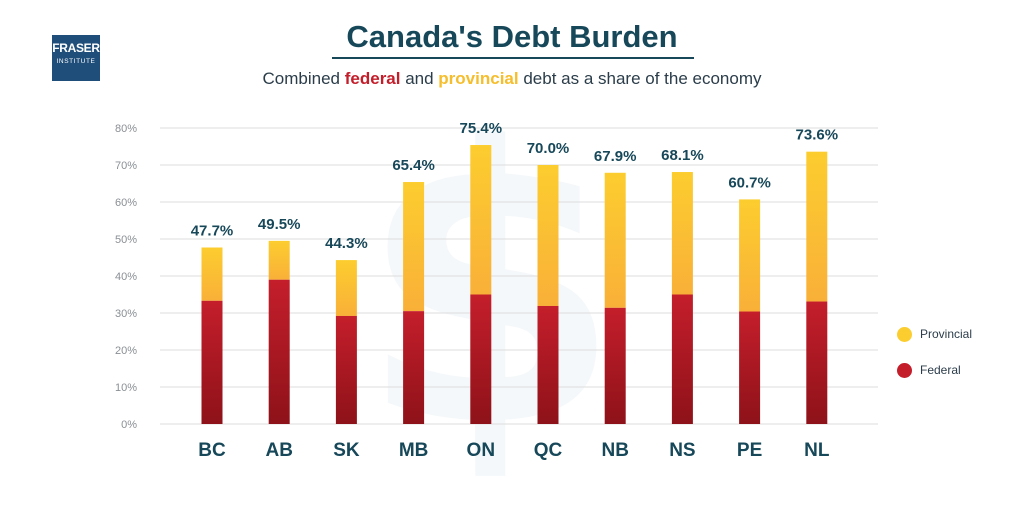 This screenshot has height=512, width=1024. What do you see at coordinates (76, 48) in the screenshot?
I see `logo-line-1: FRASER` at bounding box center [76, 48].